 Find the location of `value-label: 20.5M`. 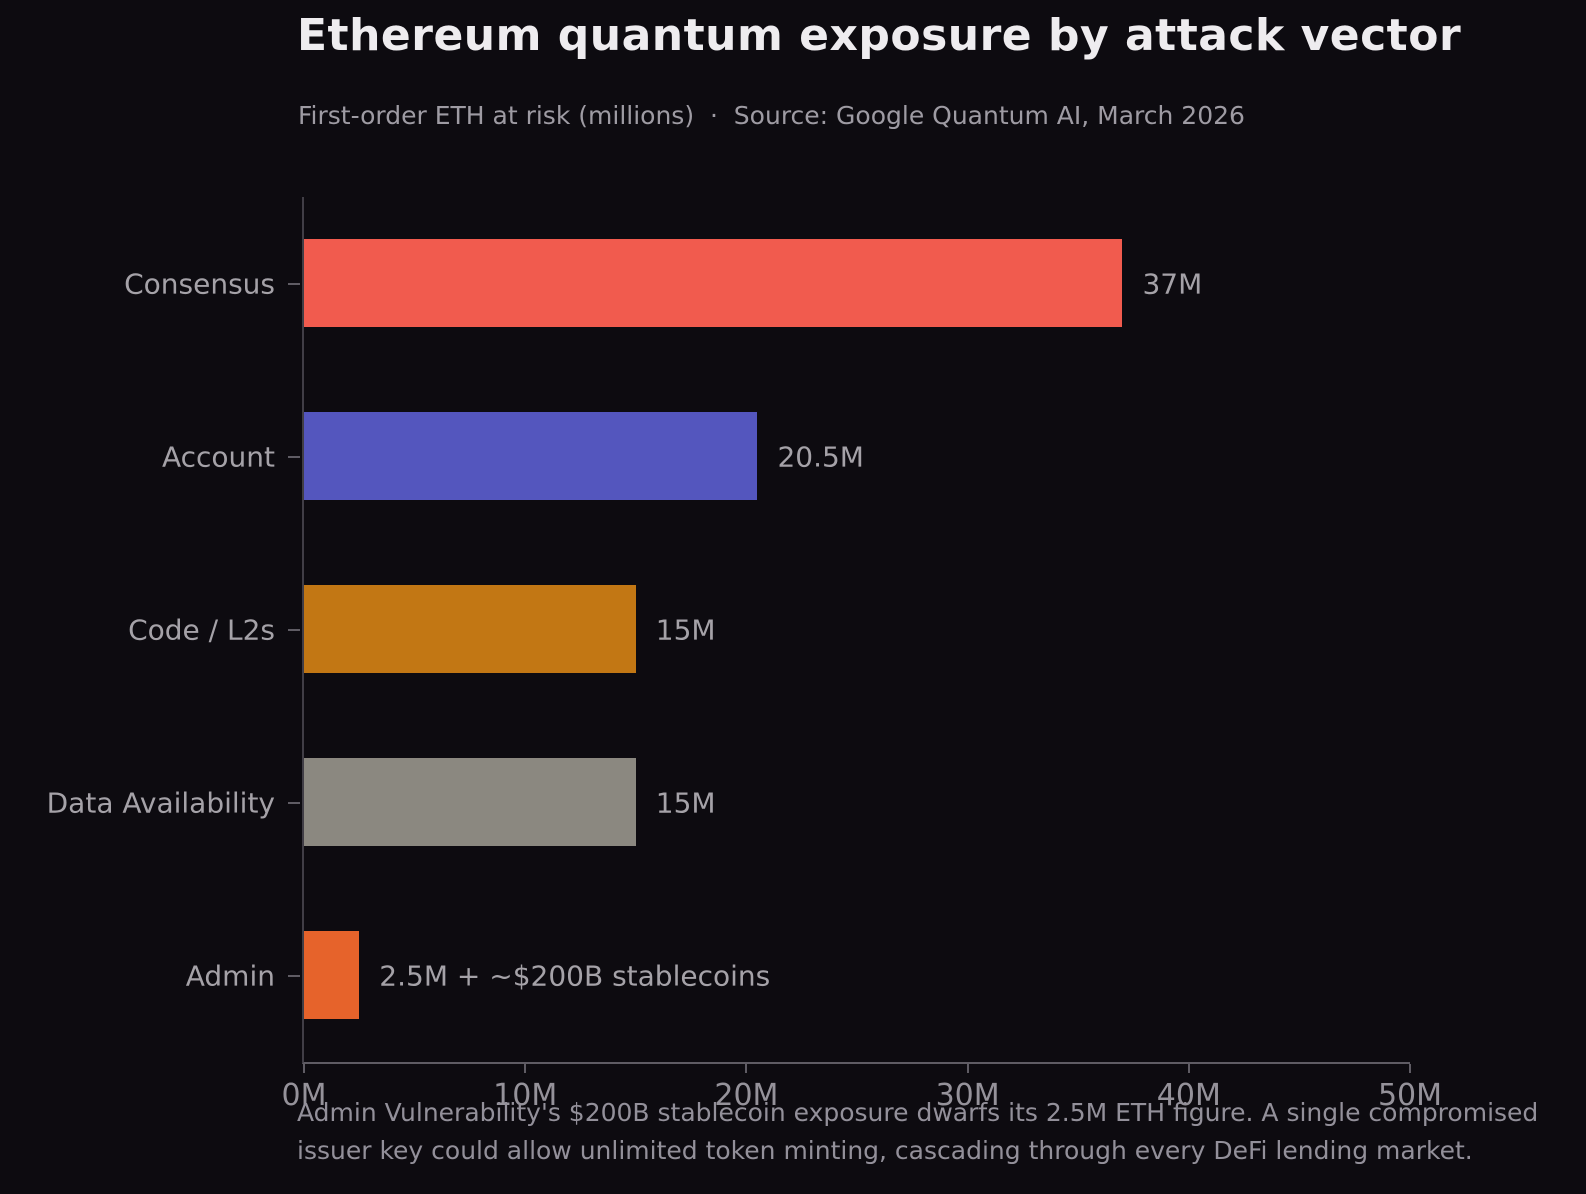

value-label: 20.5M is located at coordinates (820, 456).